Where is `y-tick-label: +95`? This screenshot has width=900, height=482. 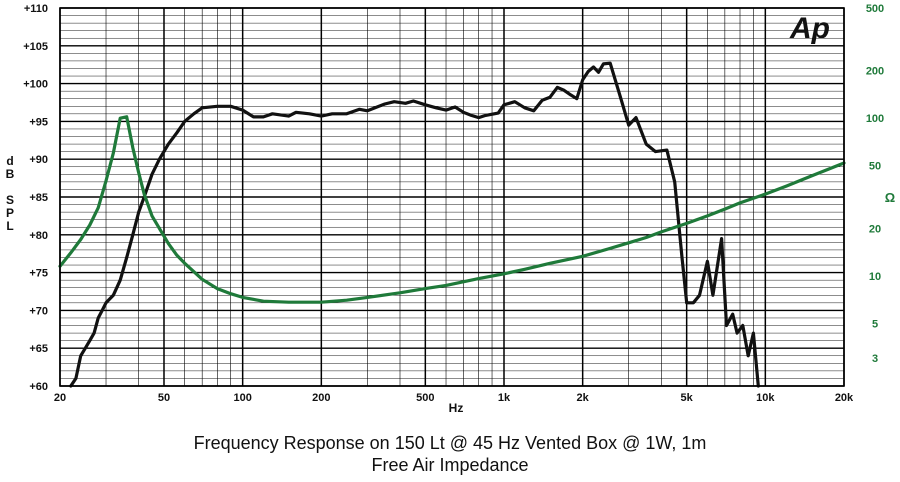 y-tick-label: +95 is located at coordinates (38, 122).